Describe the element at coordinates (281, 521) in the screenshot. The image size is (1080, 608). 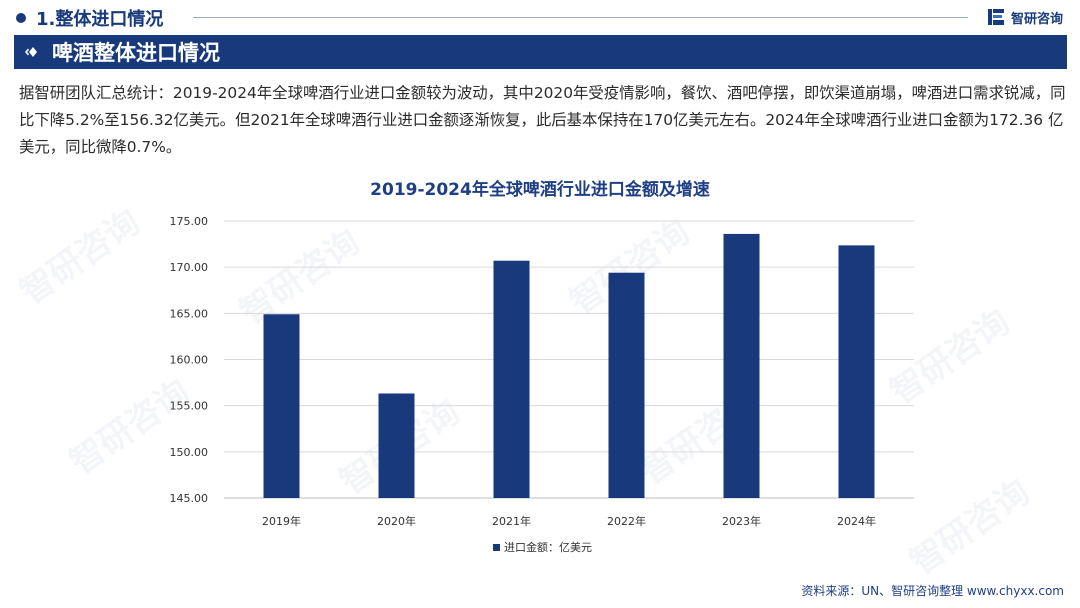
I see `x-tick-label: 2019年` at that location.